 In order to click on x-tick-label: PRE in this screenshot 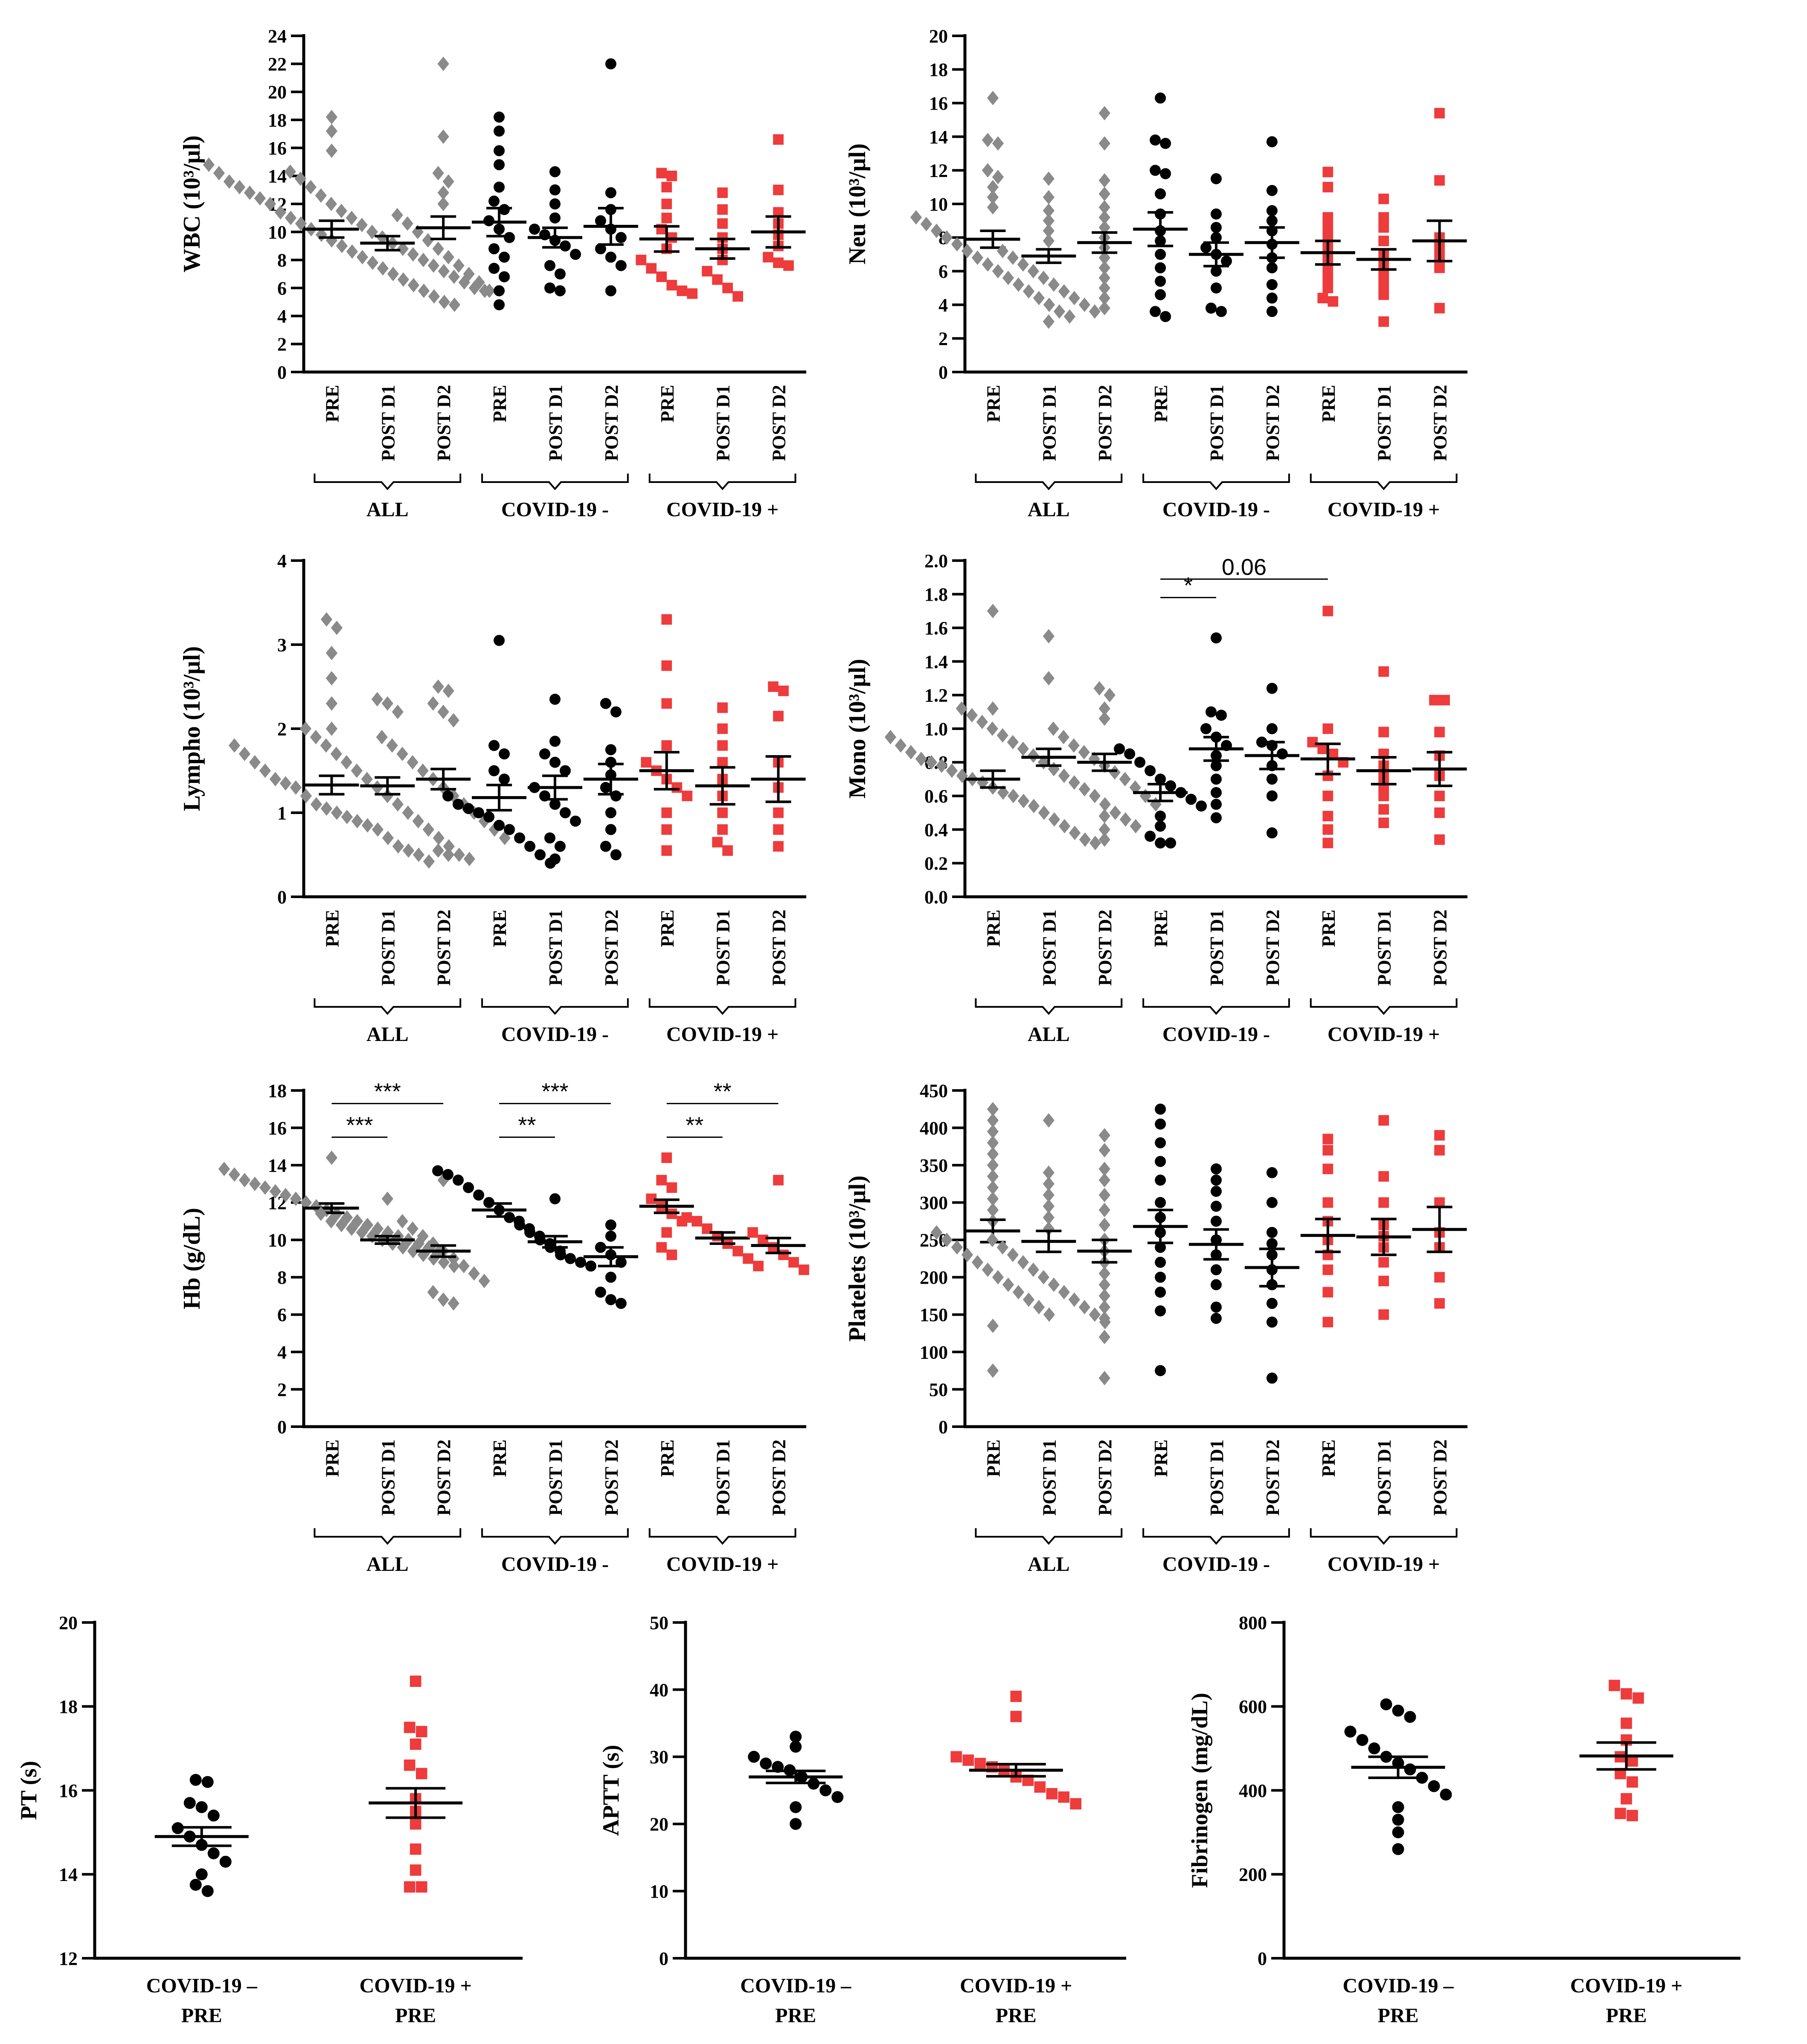, I will do `click(1161, 929)`.